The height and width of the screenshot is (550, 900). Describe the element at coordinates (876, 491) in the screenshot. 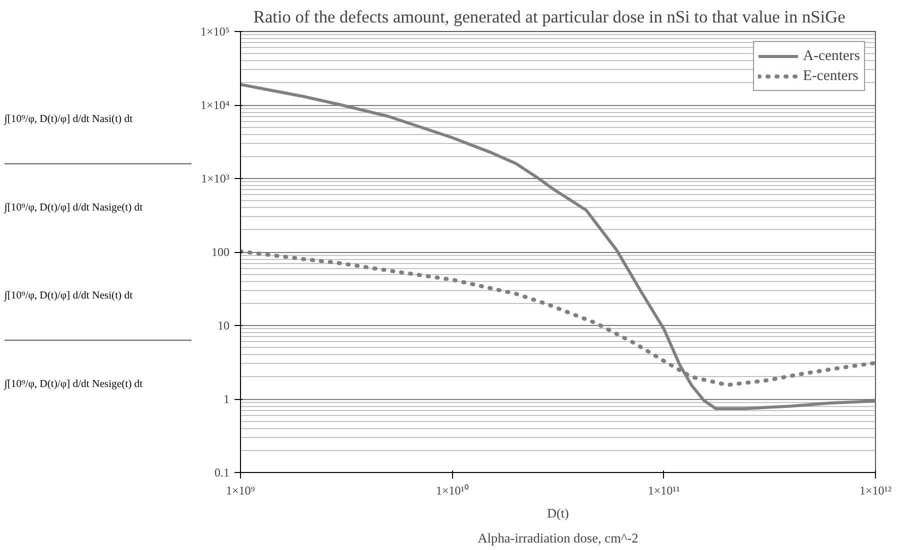

I see `x-tick-label: 1×10¹²` at that location.